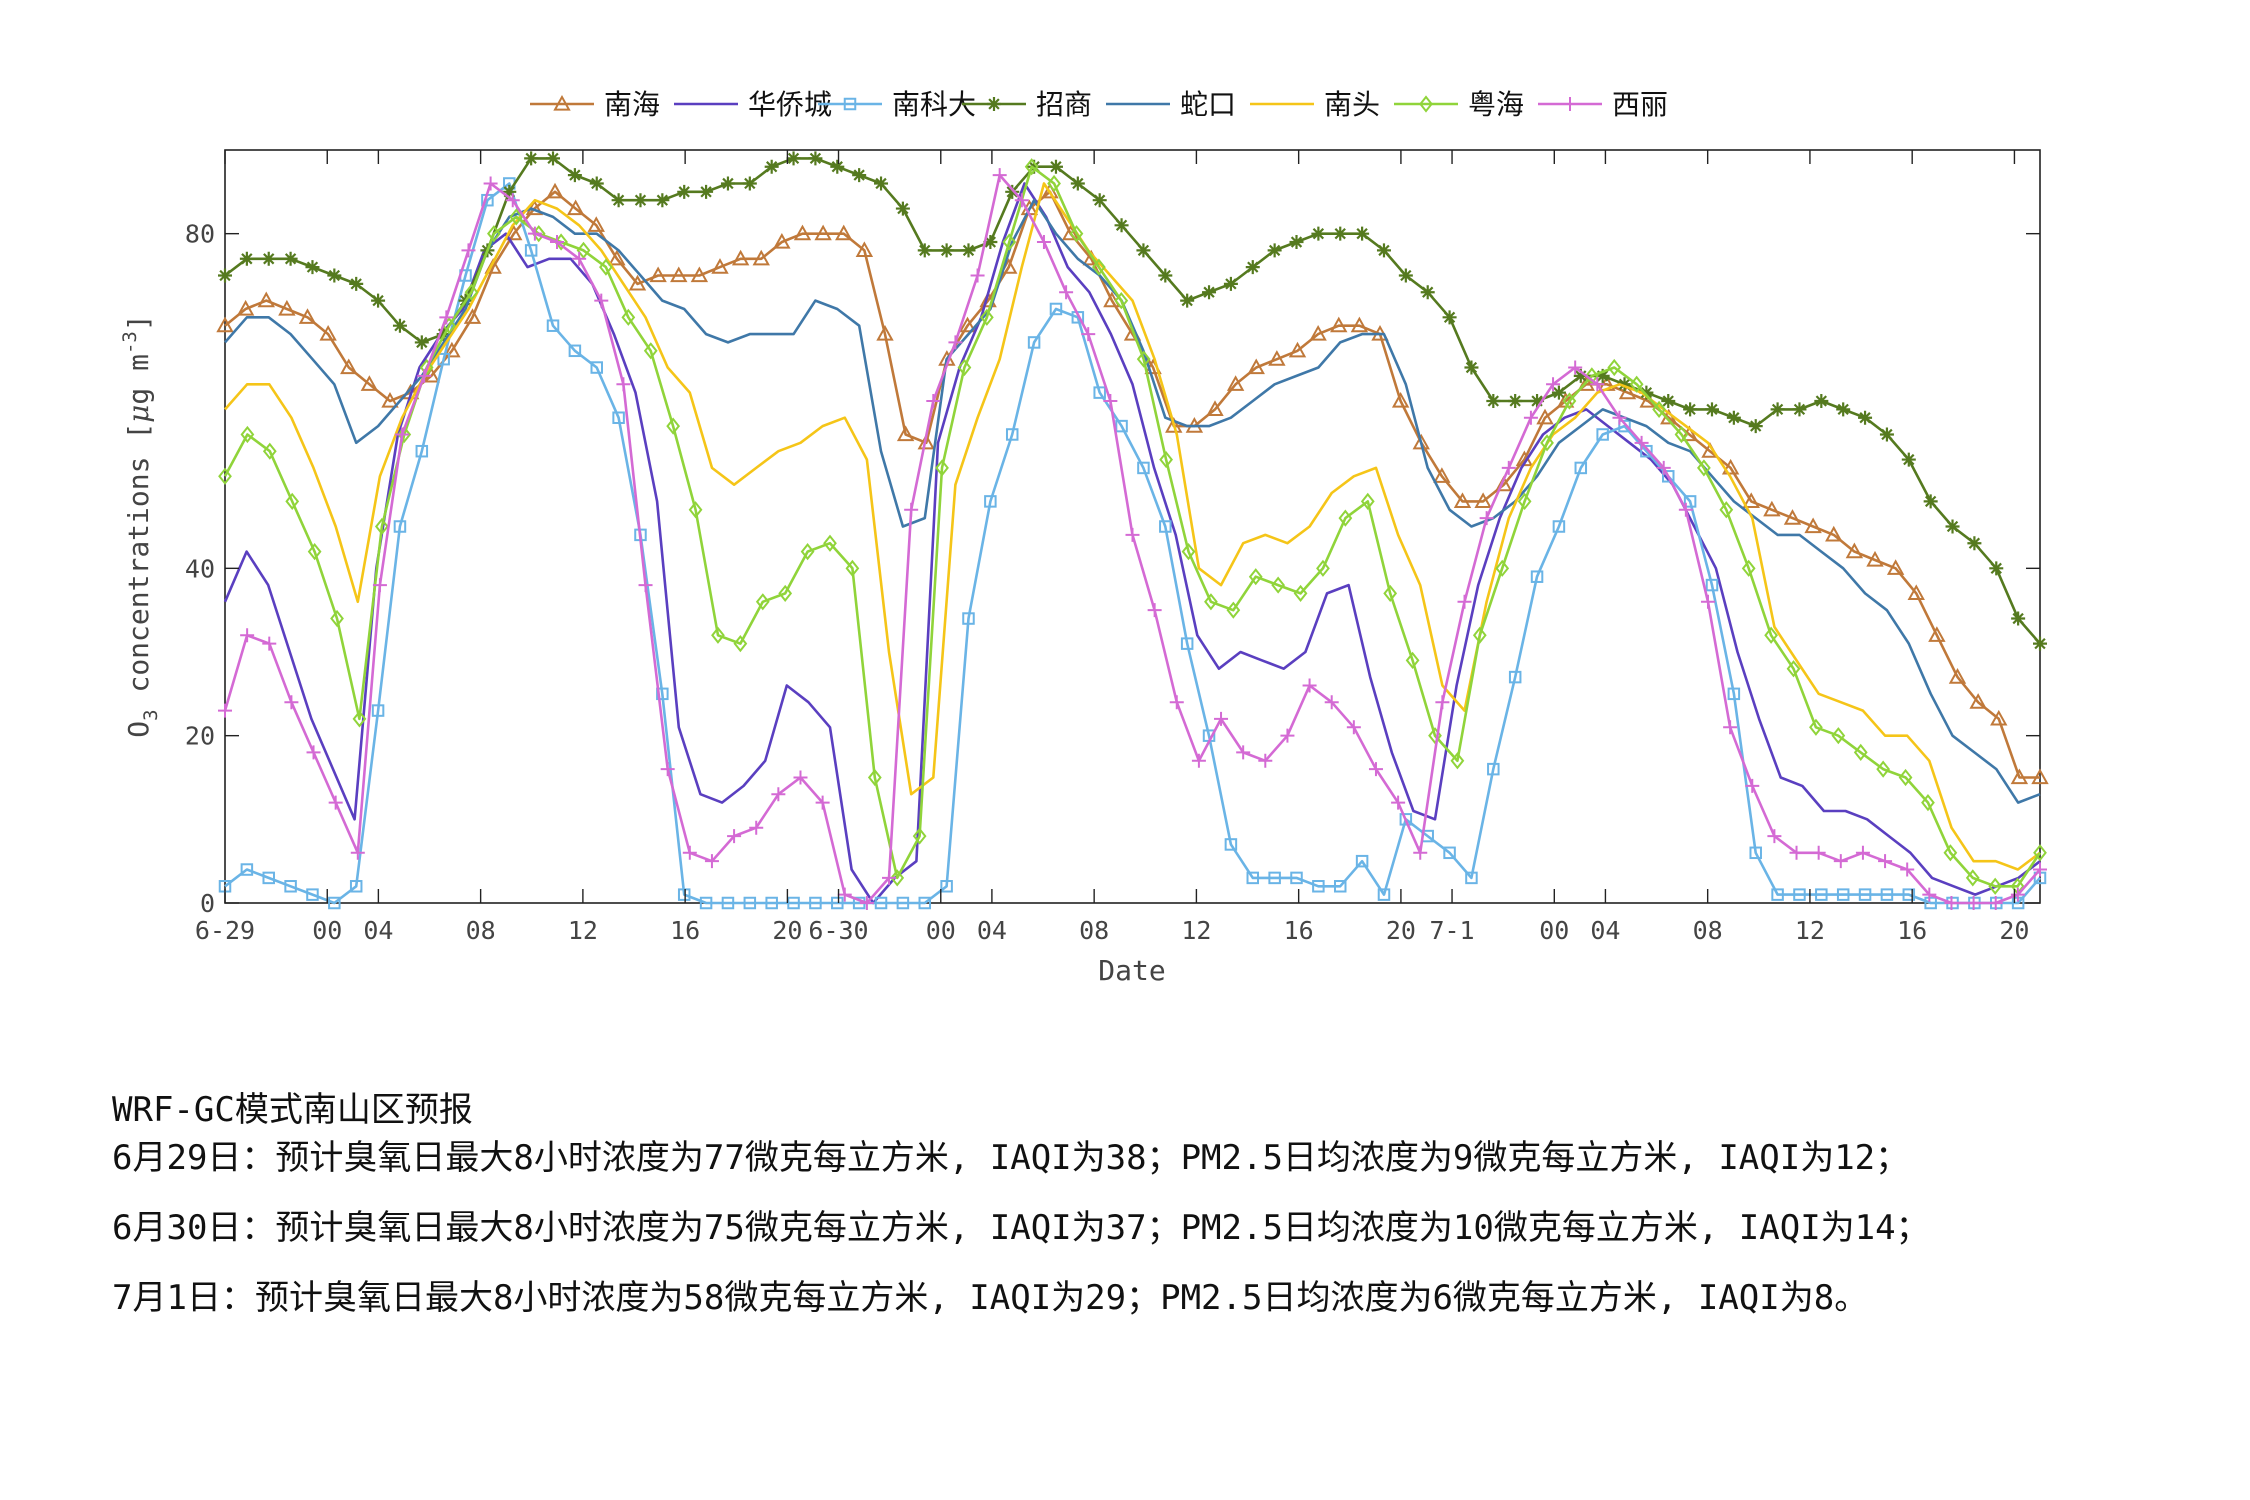 This screenshot has height=1500, width=2250. I want to click on x-tick-label: 12, so click(583, 930).